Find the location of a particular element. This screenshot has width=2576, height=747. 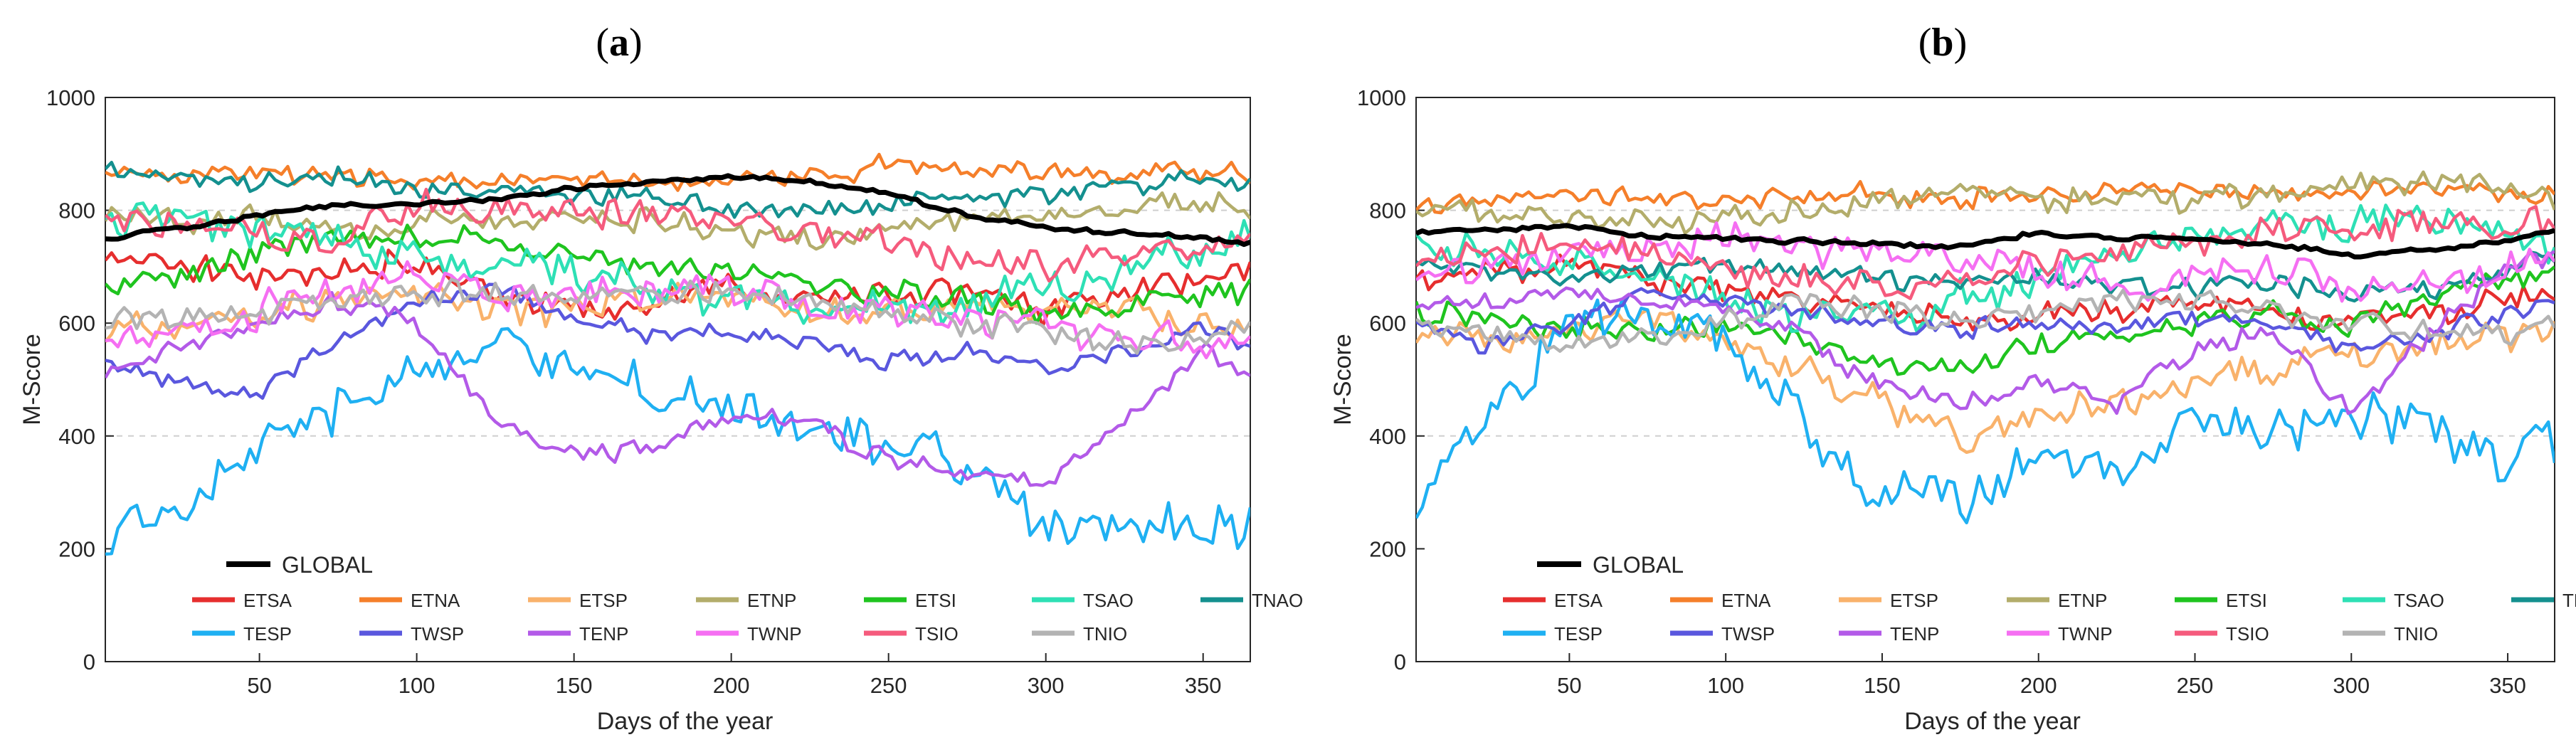

series-line-tsao is located at coordinates (1986, 268).